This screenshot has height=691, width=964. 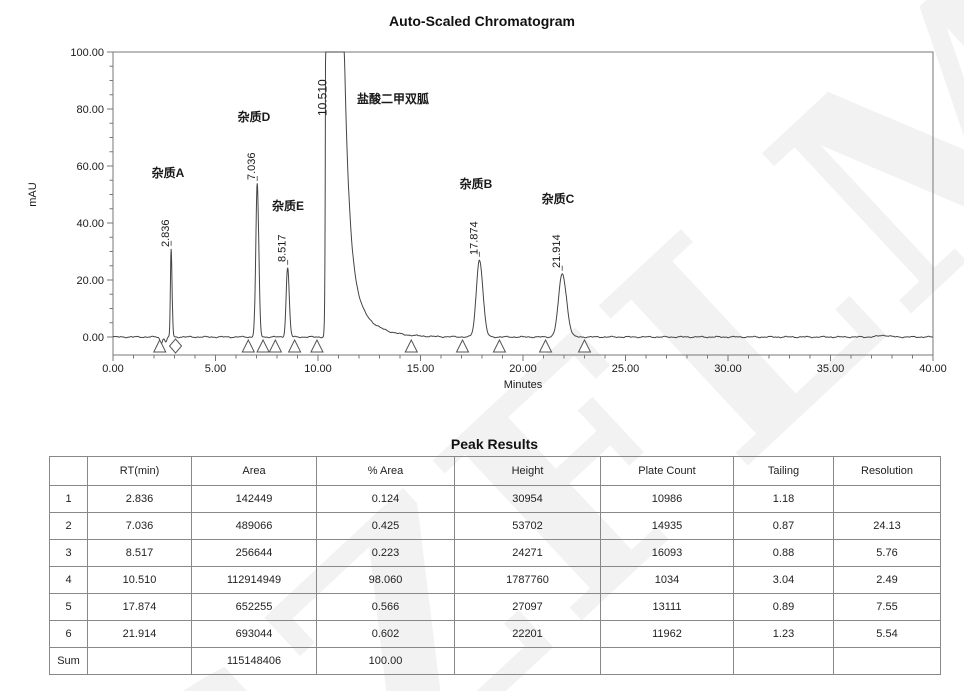 What do you see at coordinates (783, 526) in the screenshot?
I see `table-cell: 0.87` at bounding box center [783, 526].